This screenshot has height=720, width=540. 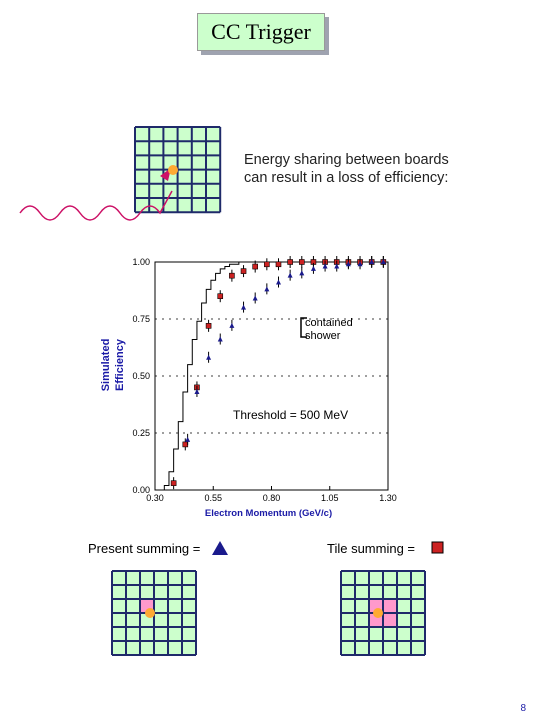 I want to click on y-tick-label: 0.50, so click(x=141, y=376).